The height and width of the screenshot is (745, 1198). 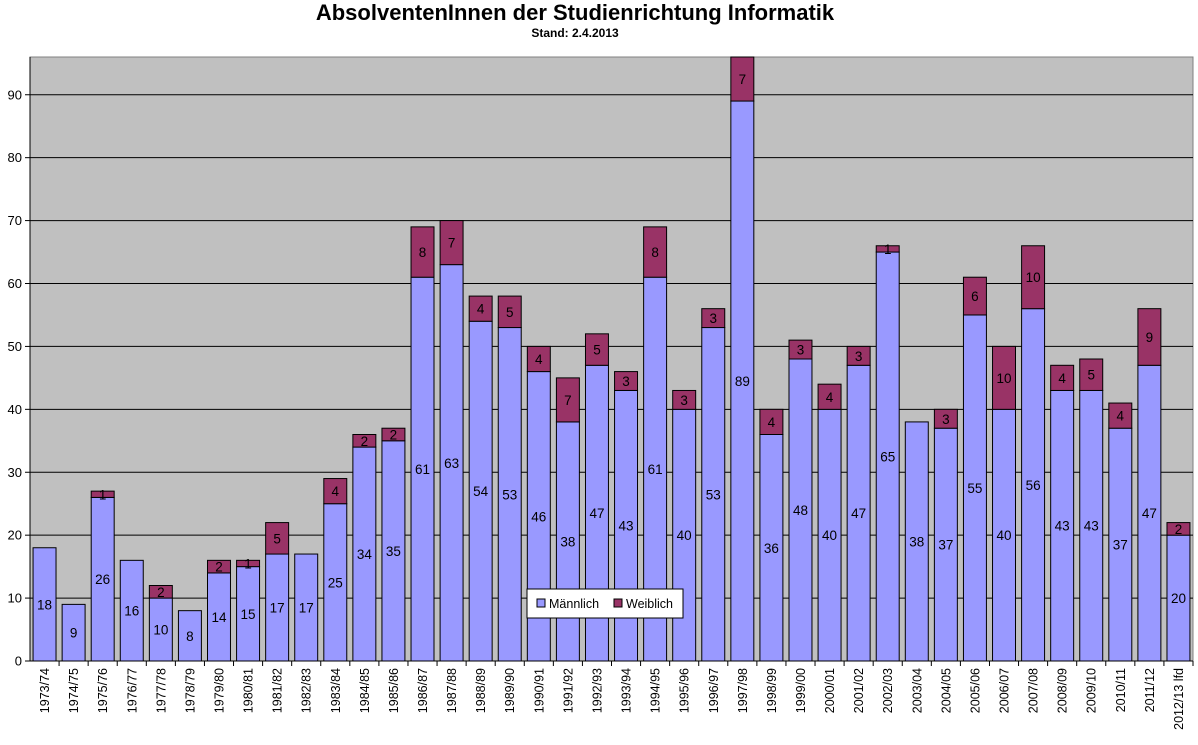 I want to click on data-label-maennlich: 35, so click(x=393, y=551).